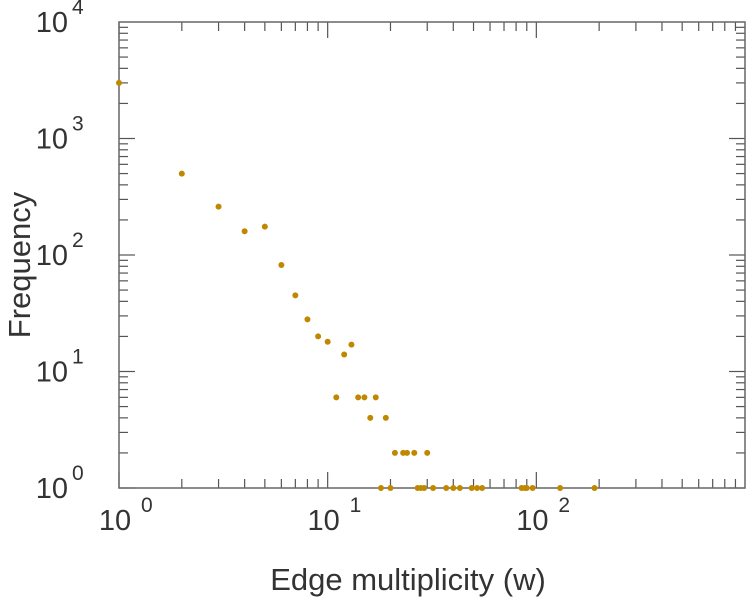  Describe the element at coordinates (408, 579) in the screenshot. I see `x-axis-label: Edge multiplicity (w)` at that location.